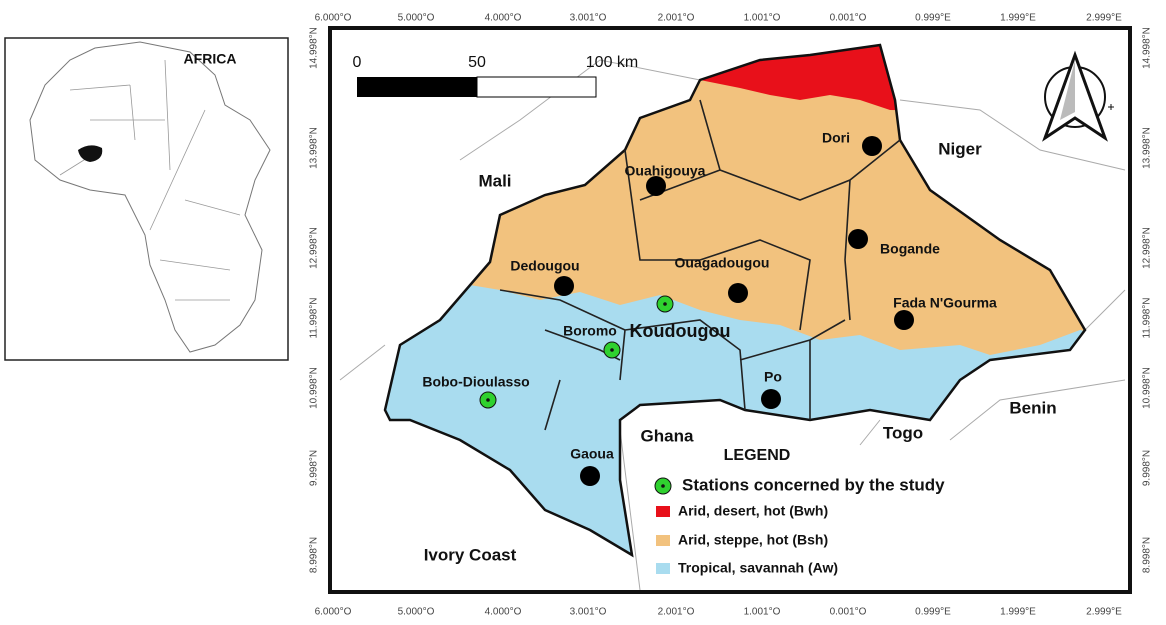 This screenshot has height=625, width=1166. What do you see at coordinates (1032, 407) in the screenshot?
I see `country-label: Benin` at bounding box center [1032, 407].